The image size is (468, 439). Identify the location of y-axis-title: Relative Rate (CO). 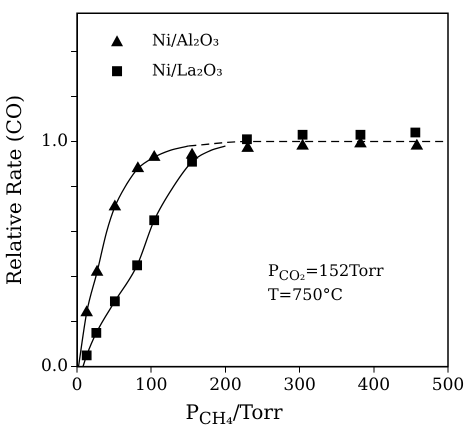
(14, 190).